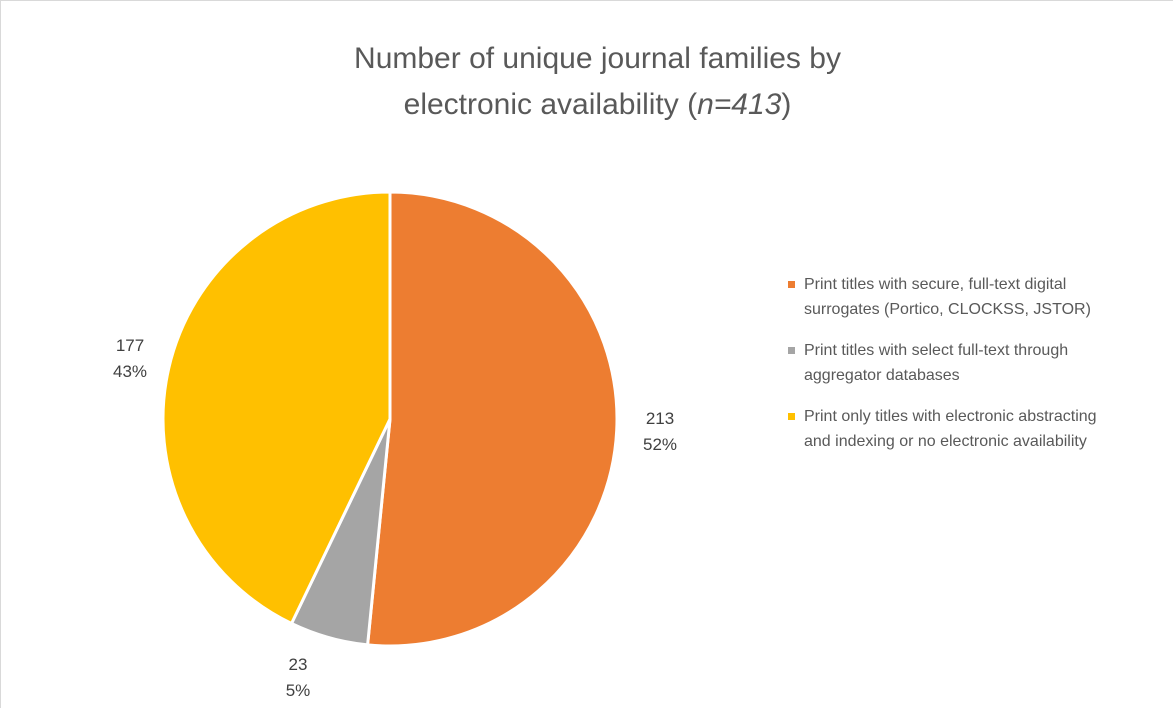 This screenshot has height=708, width=1173. I want to click on chart-title-suffix: ), so click(786, 104).